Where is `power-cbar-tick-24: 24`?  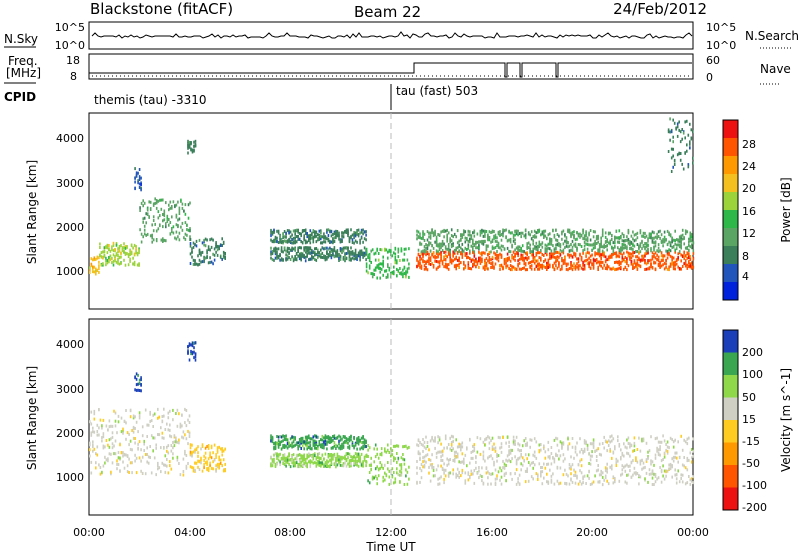 power-cbar-tick-24: 24 is located at coordinates (749, 166).